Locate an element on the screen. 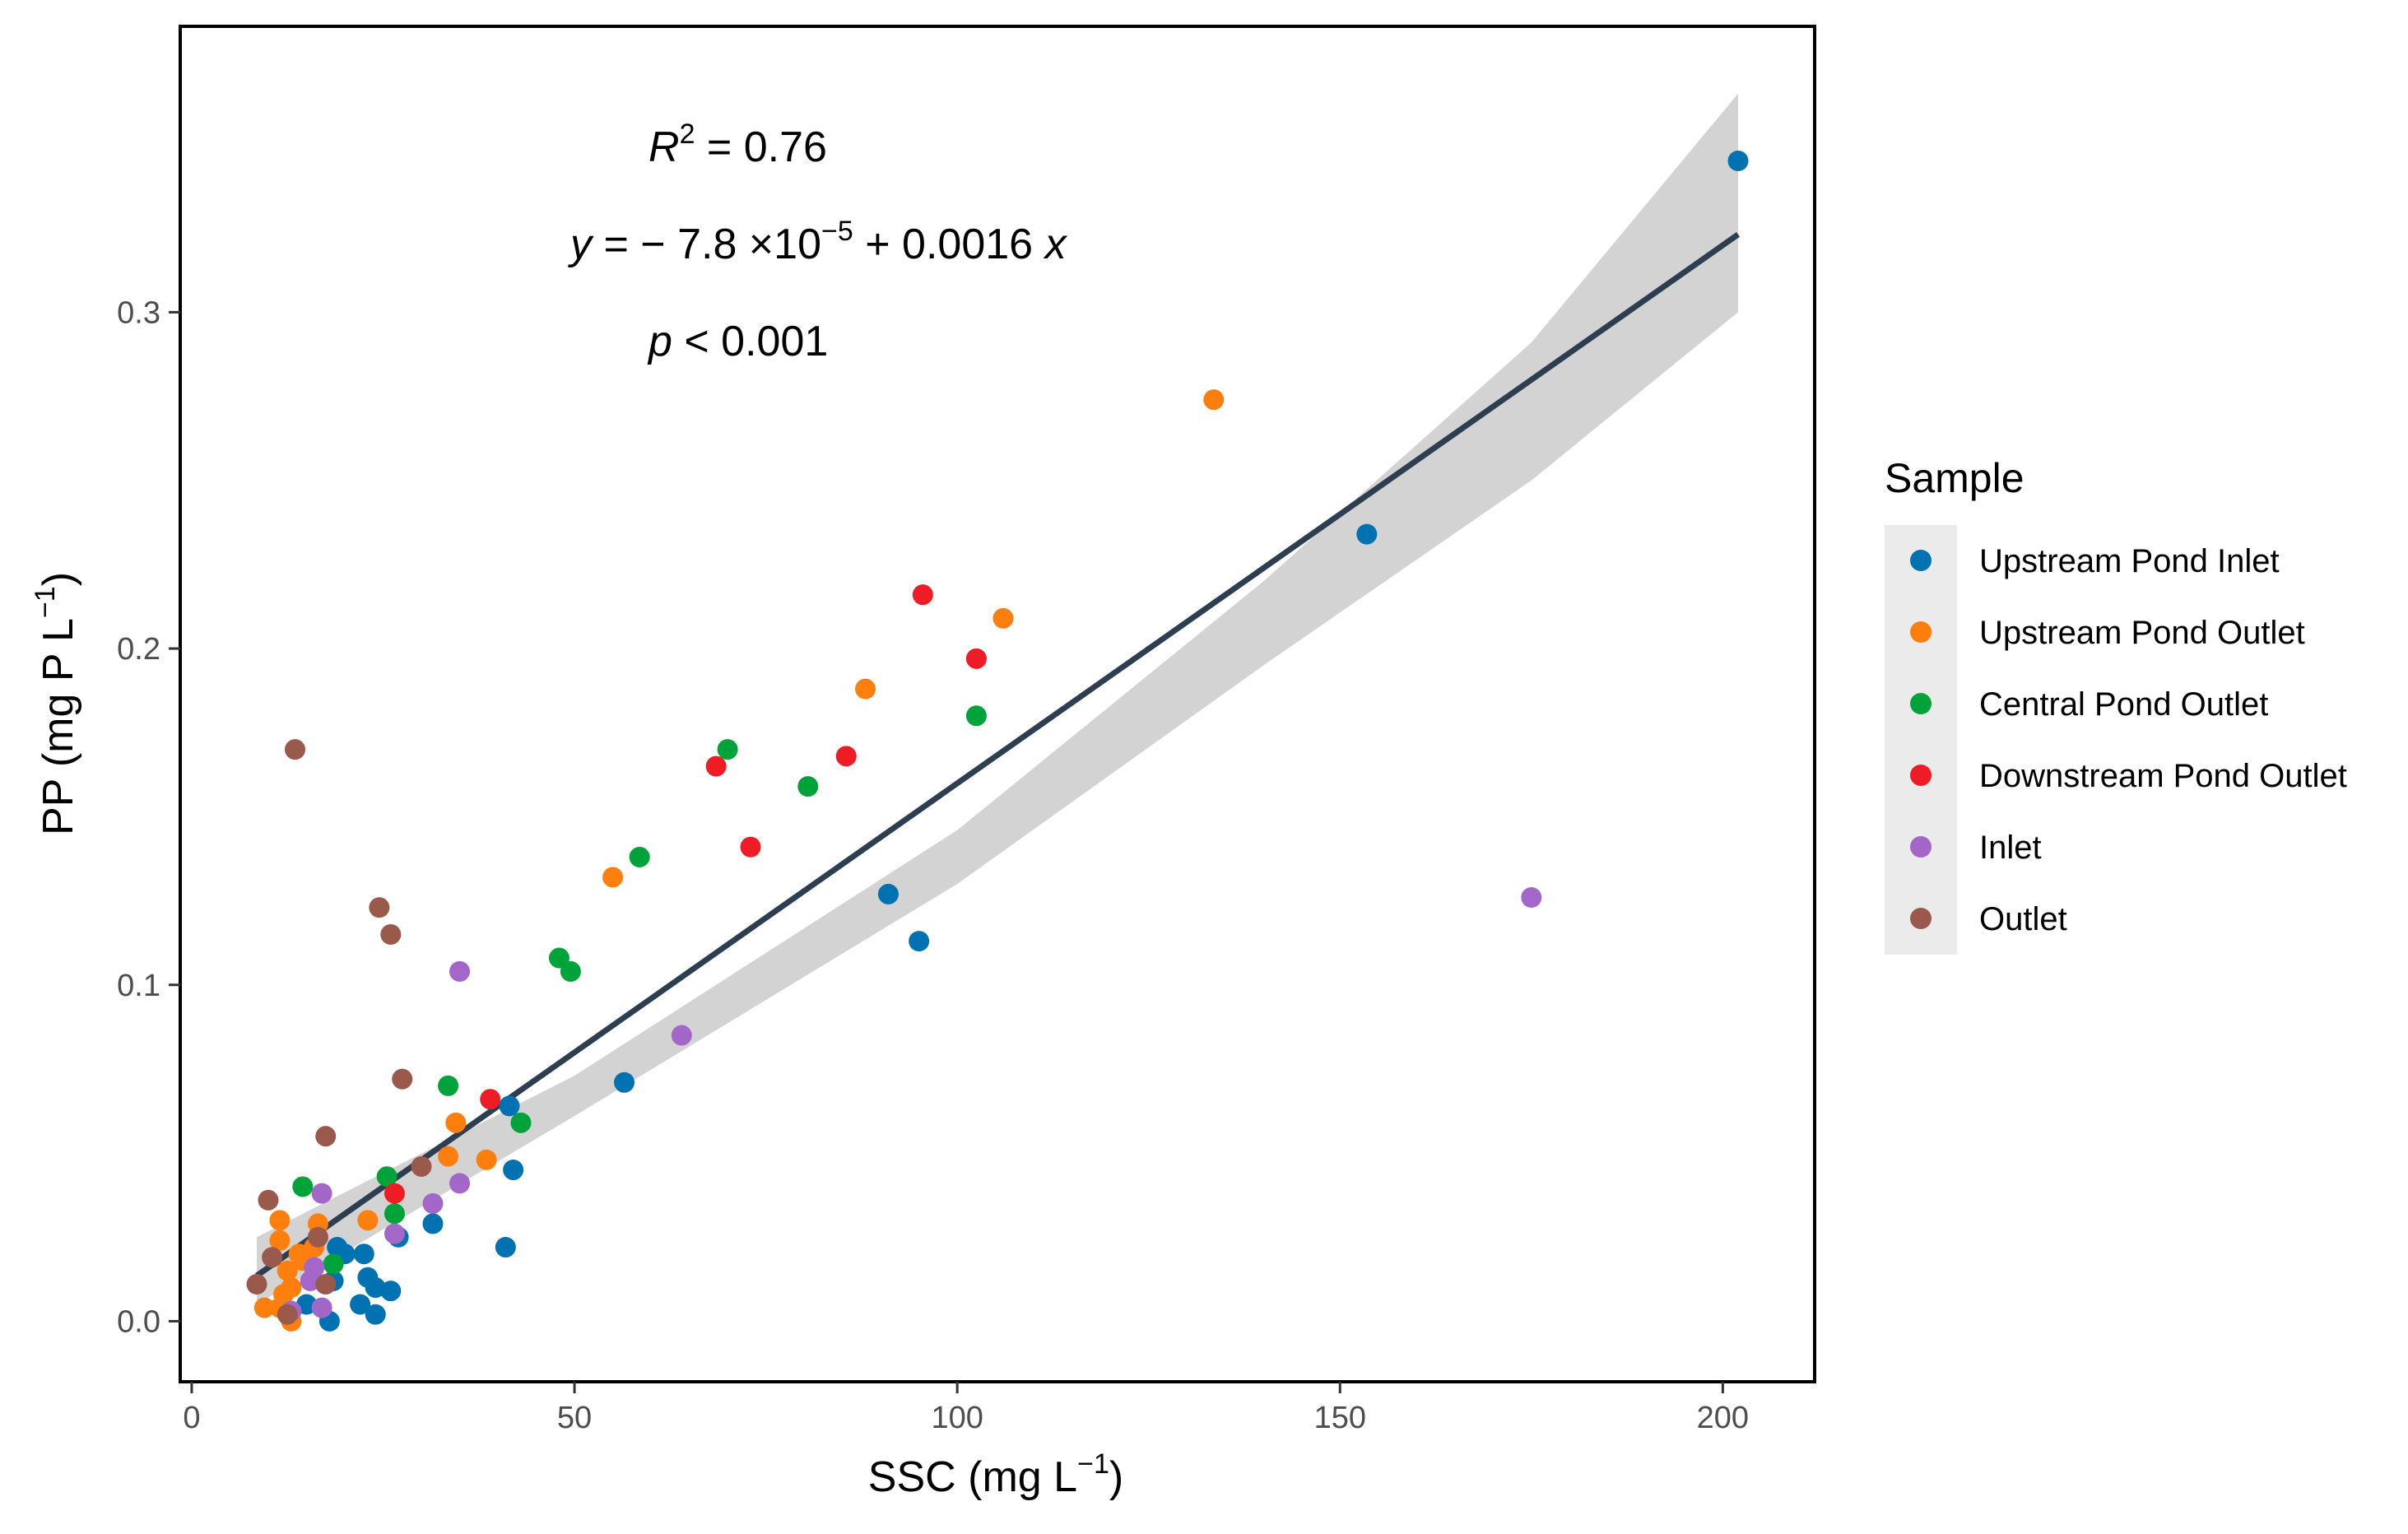 Image resolution: width=2408 pixels, height=1534 pixels. legend-key-outlet is located at coordinates (1921, 918).